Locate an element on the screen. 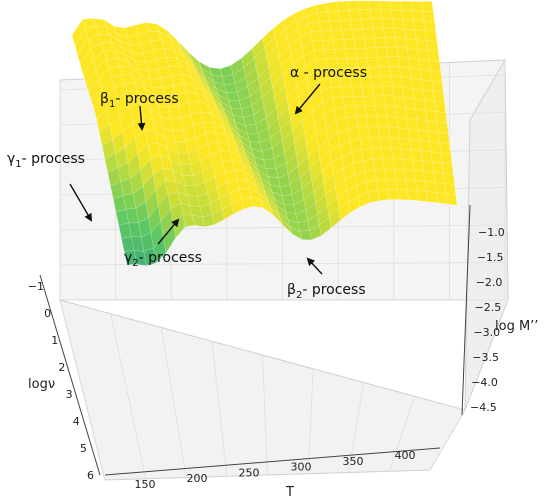  annotation-beta1-process: β1- process is located at coordinates (139, 111).